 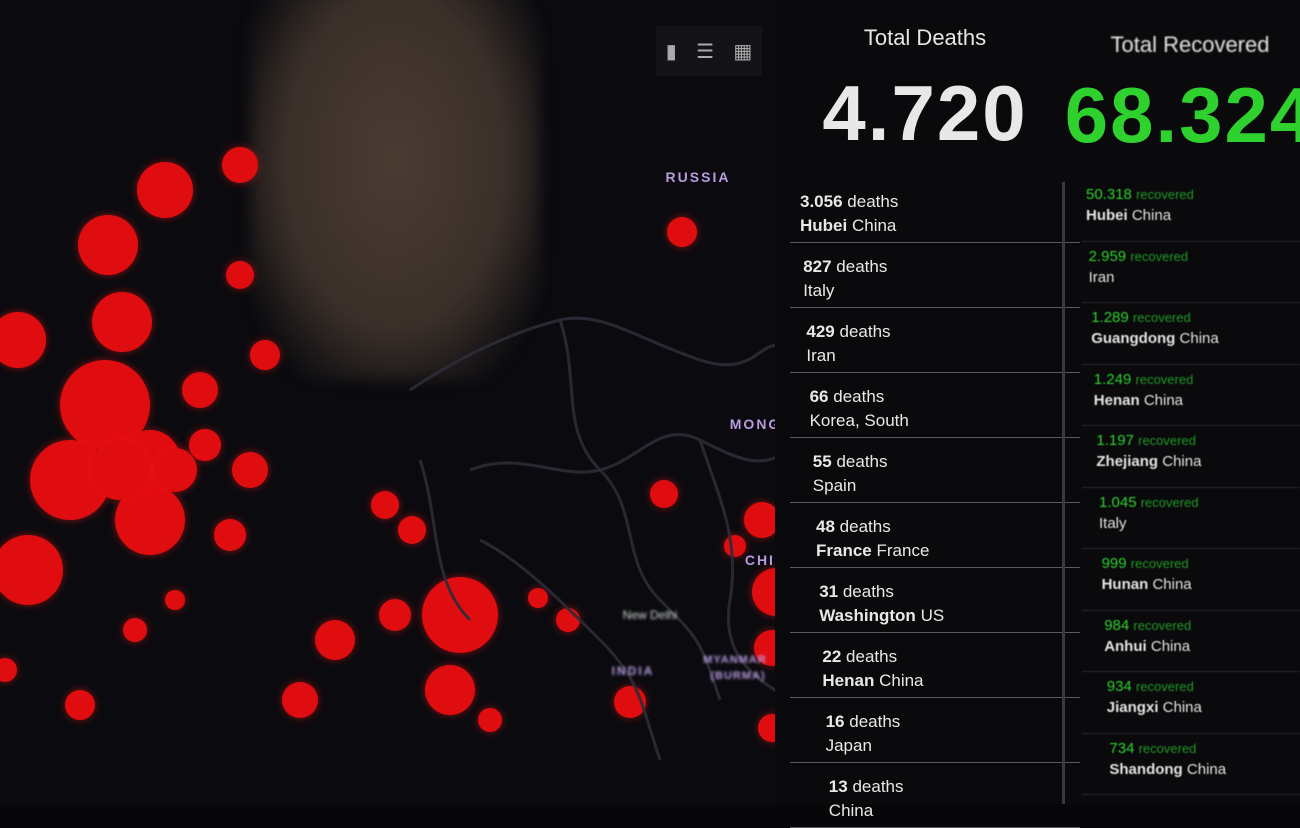 I want to click on qr-code-icon: ▦, so click(x=743, y=51).